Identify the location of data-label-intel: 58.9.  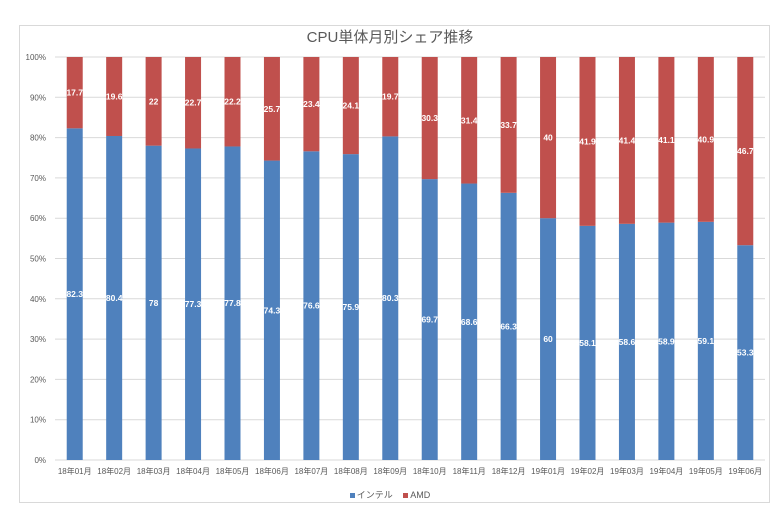
(666, 341).